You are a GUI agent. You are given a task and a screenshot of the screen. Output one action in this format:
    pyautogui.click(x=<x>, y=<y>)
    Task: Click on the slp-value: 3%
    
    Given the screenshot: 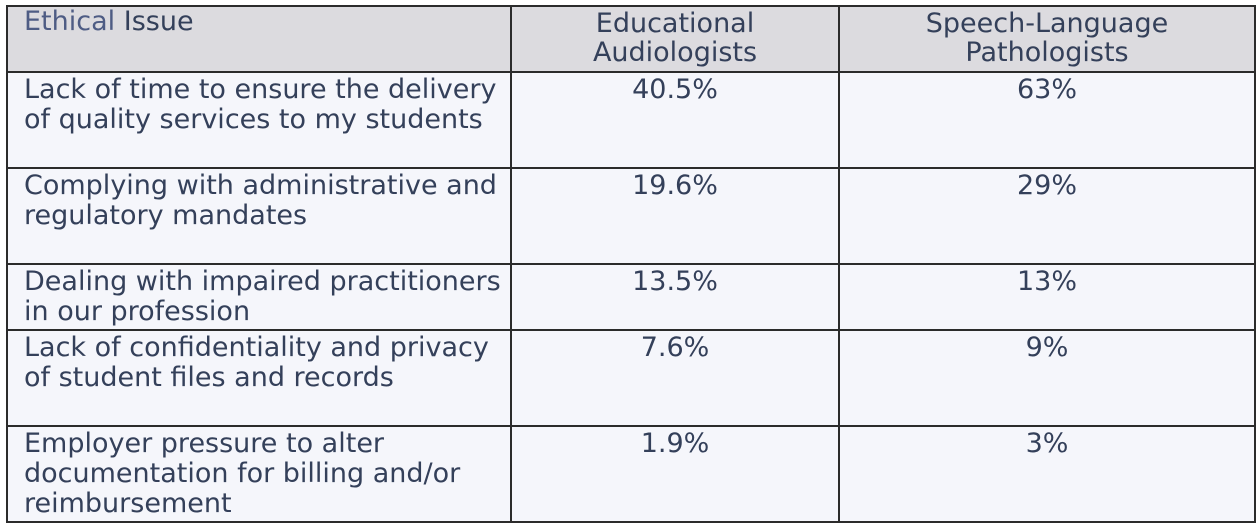 What is the action you would take?
    pyautogui.click(x=1047, y=474)
    